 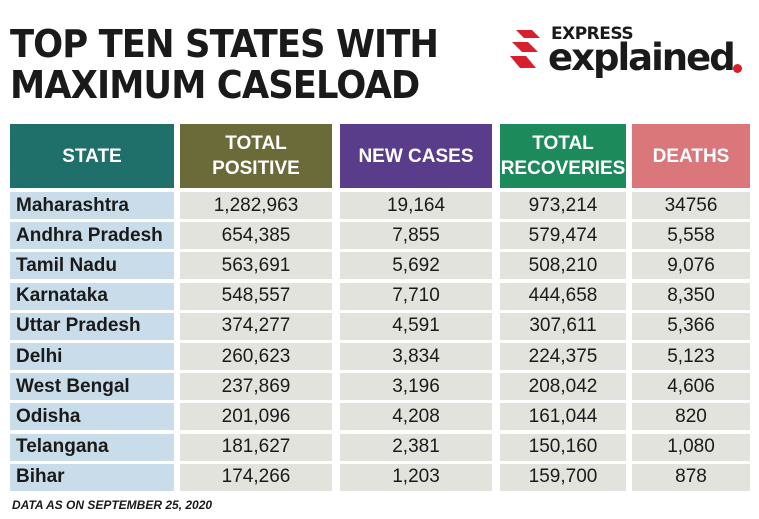 What do you see at coordinates (92, 447) in the screenshot?
I see `cell-state: Telangana` at bounding box center [92, 447].